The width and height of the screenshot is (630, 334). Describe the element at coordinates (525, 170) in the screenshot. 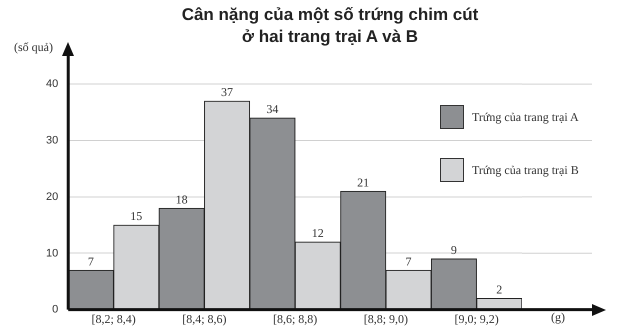

I see `legend-label: Trứng của trang trại B` at that location.